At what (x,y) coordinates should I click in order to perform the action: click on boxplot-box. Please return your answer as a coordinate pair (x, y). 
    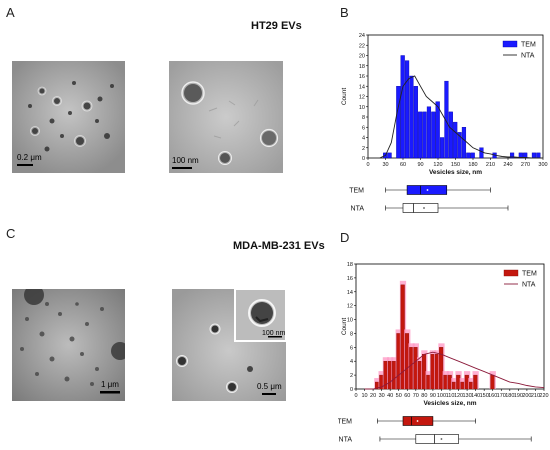
    Looking at the image, I should click on (420, 208).